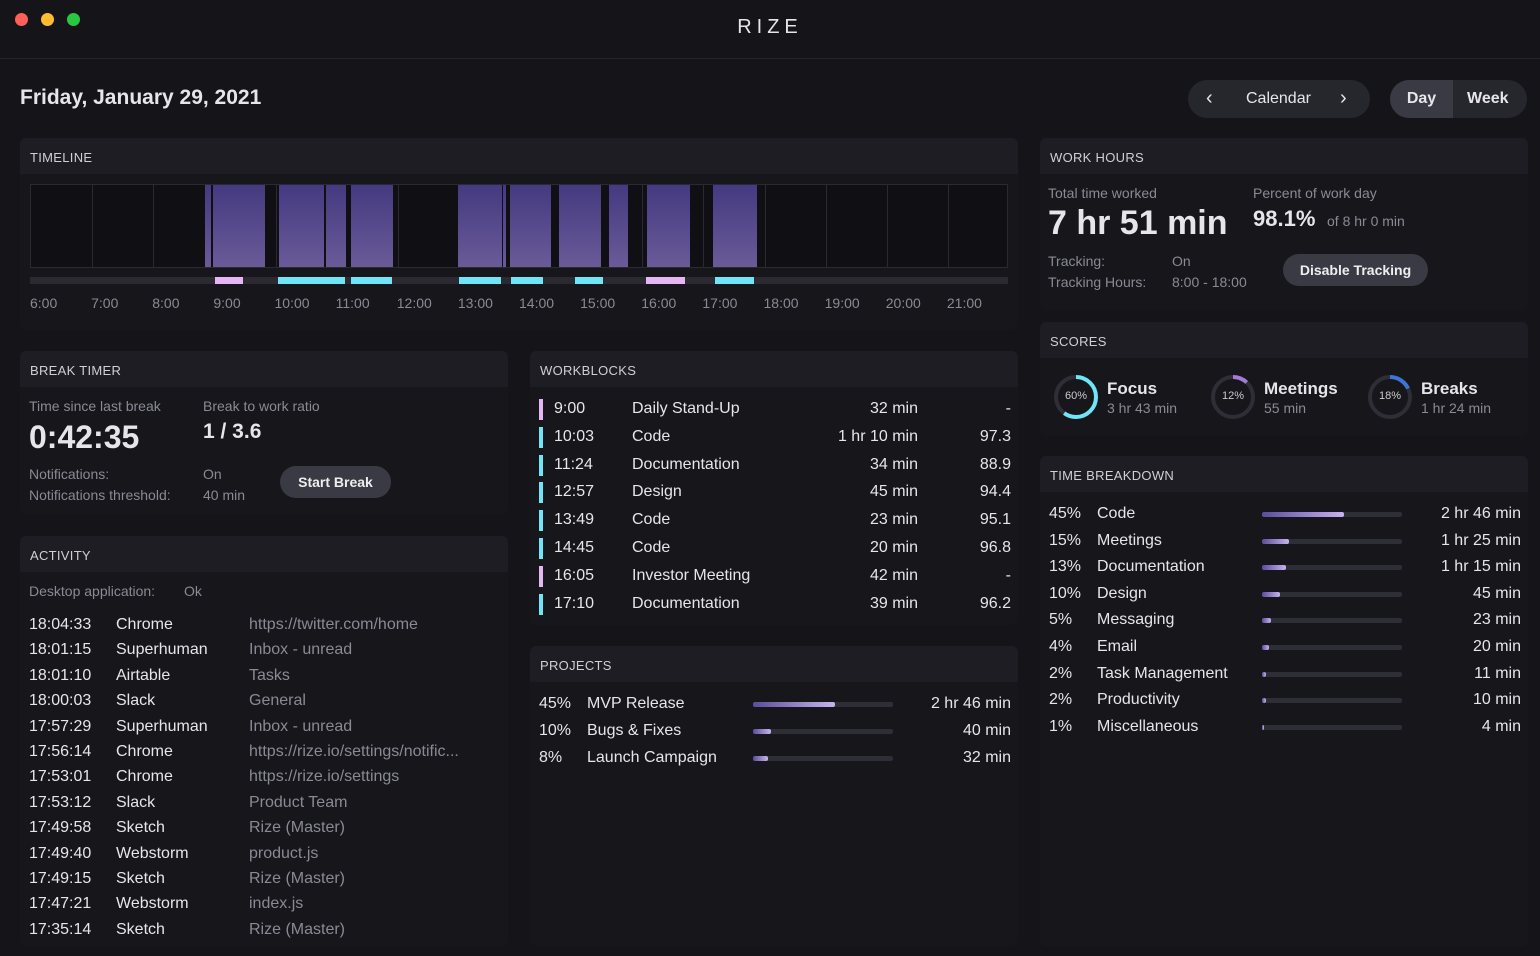  Describe the element at coordinates (297, 828) in the screenshot. I see `activity-detail: Rize (Master)` at that location.